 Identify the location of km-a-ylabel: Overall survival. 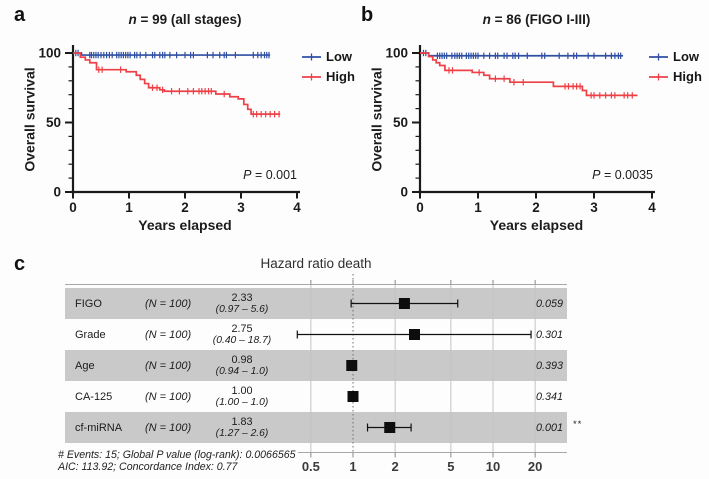
(29, 119).